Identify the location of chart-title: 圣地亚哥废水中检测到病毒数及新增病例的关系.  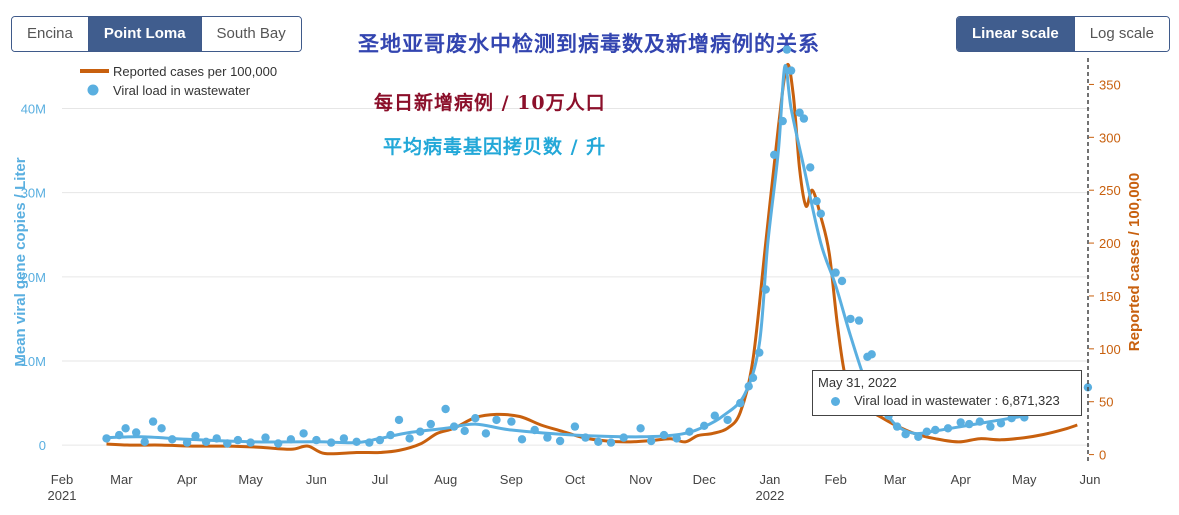
(589, 43).